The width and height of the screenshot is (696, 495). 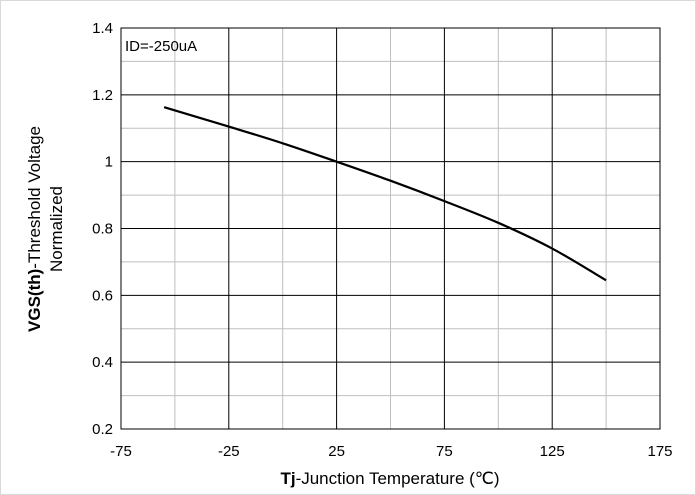 I want to click on x-axis-title-rest: -Junction Temperature (℃), so click(x=398, y=478).